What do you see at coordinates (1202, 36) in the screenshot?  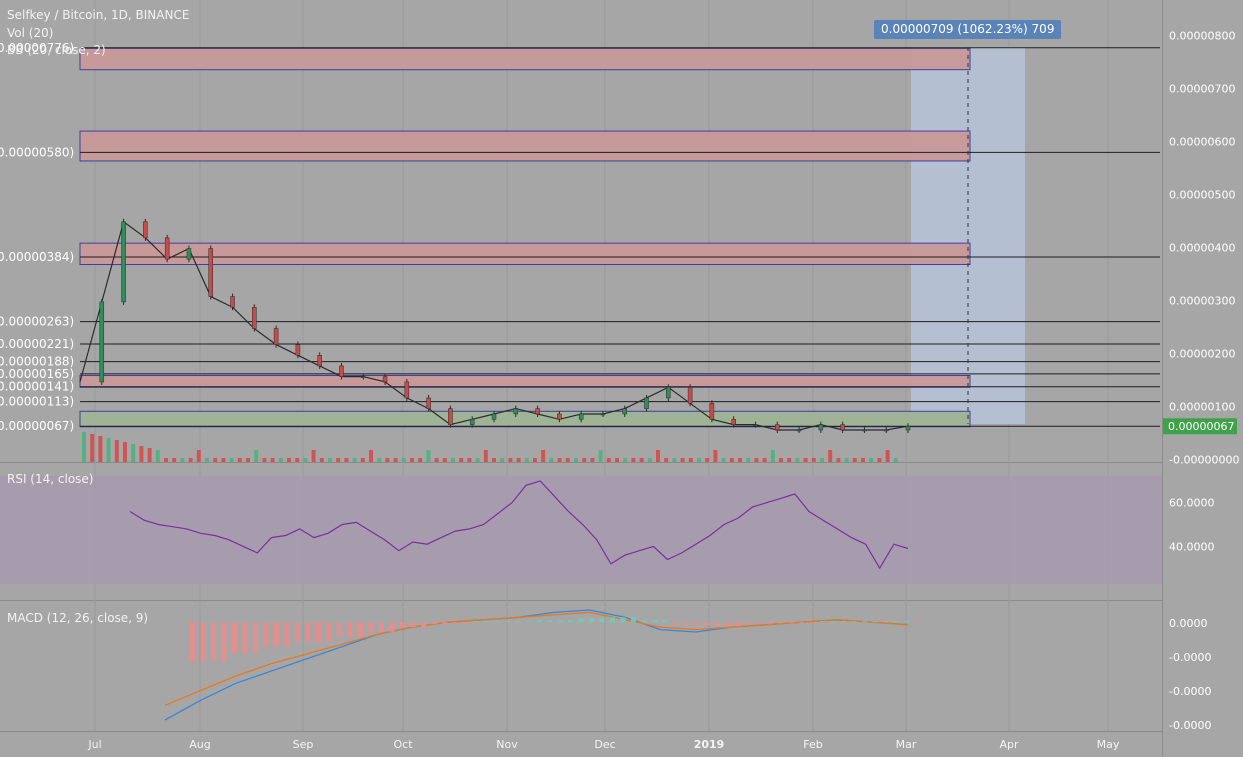 I see `y-tick-label: 0.00000800` at bounding box center [1202, 36].